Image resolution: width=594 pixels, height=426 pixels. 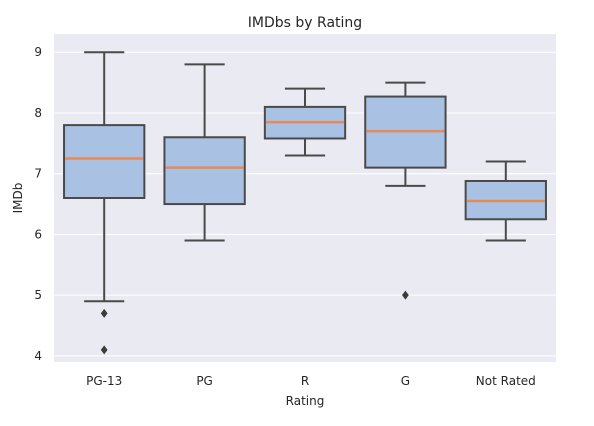 What do you see at coordinates (505, 201) in the screenshot?
I see `box-not-rated` at bounding box center [505, 201].